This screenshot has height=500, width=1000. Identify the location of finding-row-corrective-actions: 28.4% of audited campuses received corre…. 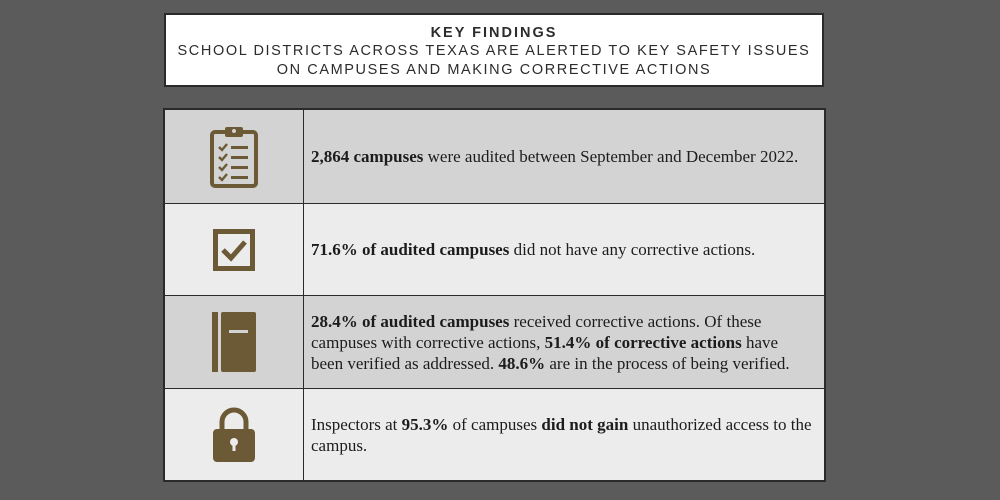
(494, 342).